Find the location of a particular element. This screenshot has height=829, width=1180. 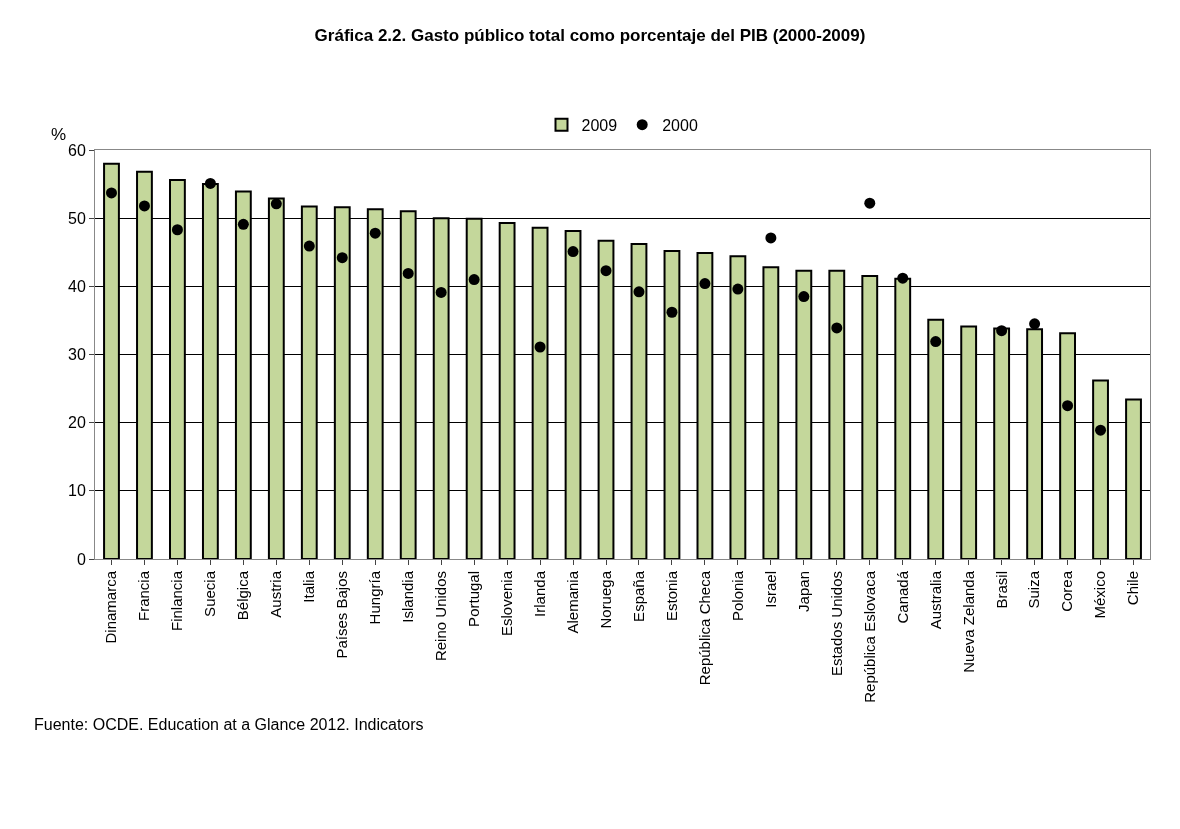

x-tick-label: Brasil is located at coordinates (1001, 590).